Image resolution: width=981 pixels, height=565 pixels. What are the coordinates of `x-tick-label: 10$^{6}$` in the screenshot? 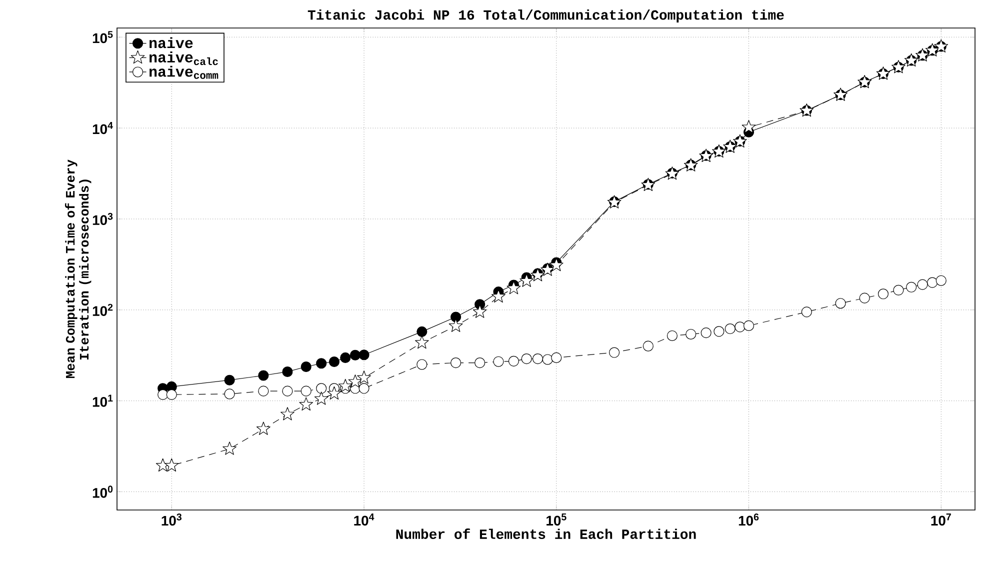 It's located at (748, 520).